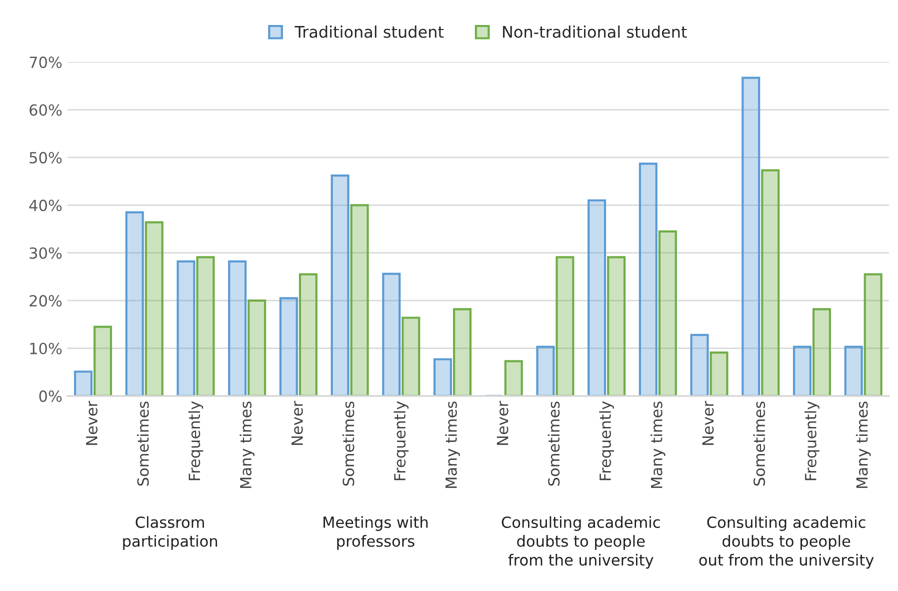 The height and width of the screenshot is (591, 898). I want to click on legend-label: Traditional student, so click(369, 32).